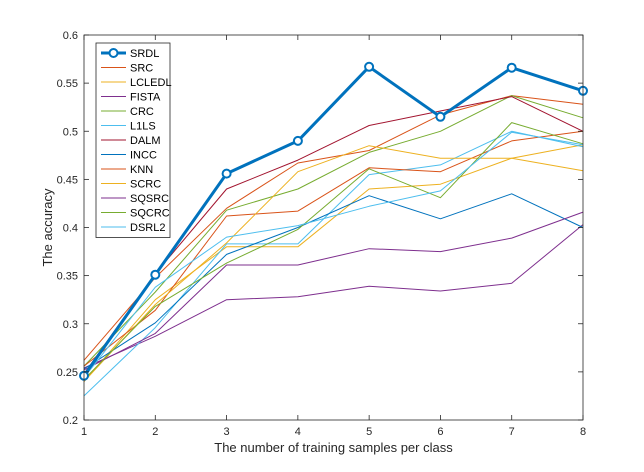 The height and width of the screenshot is (472, 644). I want to click on y-tick-label: 0.35, so click(67, 277).